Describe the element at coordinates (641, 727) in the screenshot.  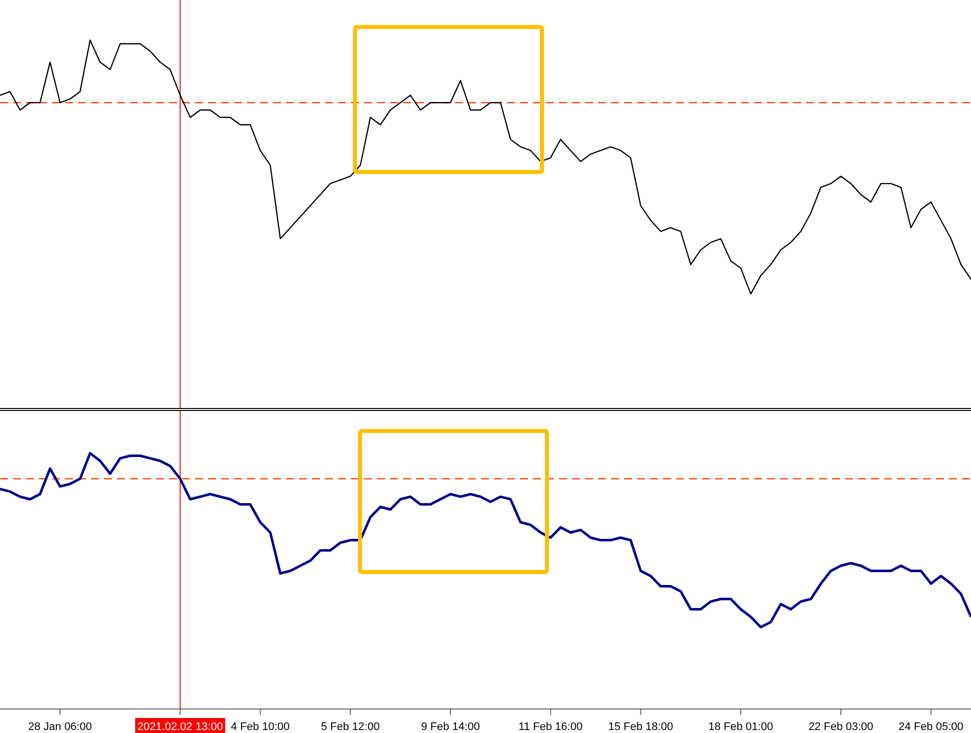
I see `x-tick-label: 15 Feb 18:00` at that location.